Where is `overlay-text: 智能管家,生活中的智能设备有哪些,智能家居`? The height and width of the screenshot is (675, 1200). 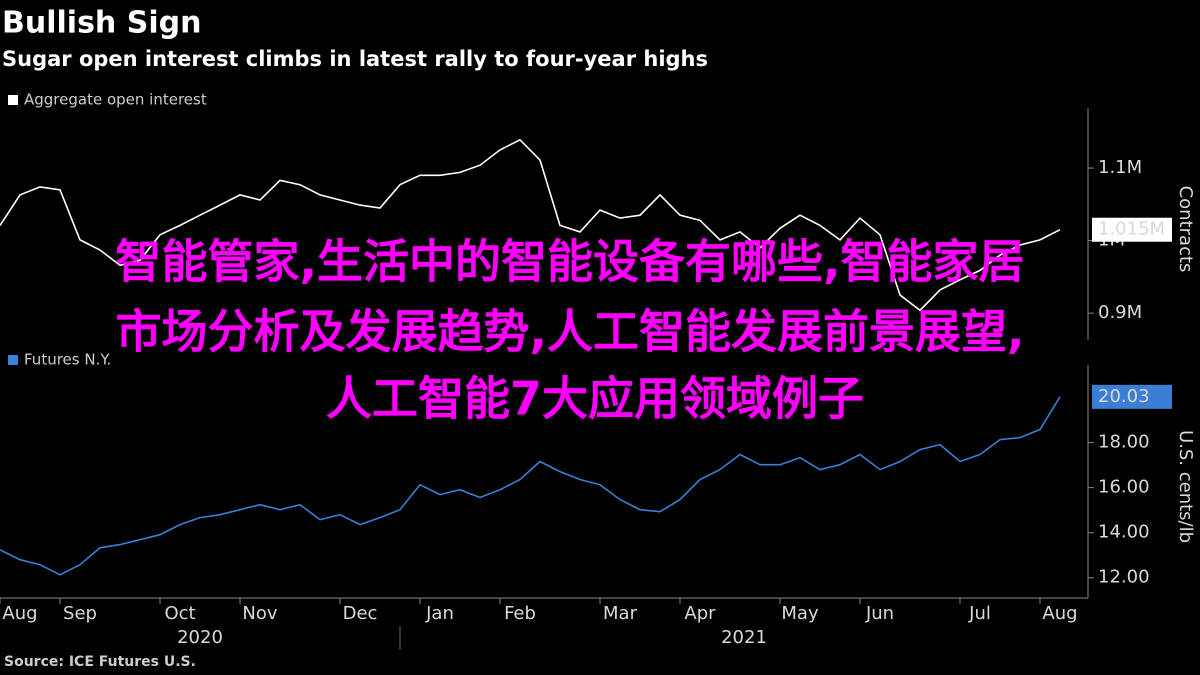
overlay-text: 智能管家,生活中的智能设备有哪些,智能家居 is located at coordinates (570, 262).